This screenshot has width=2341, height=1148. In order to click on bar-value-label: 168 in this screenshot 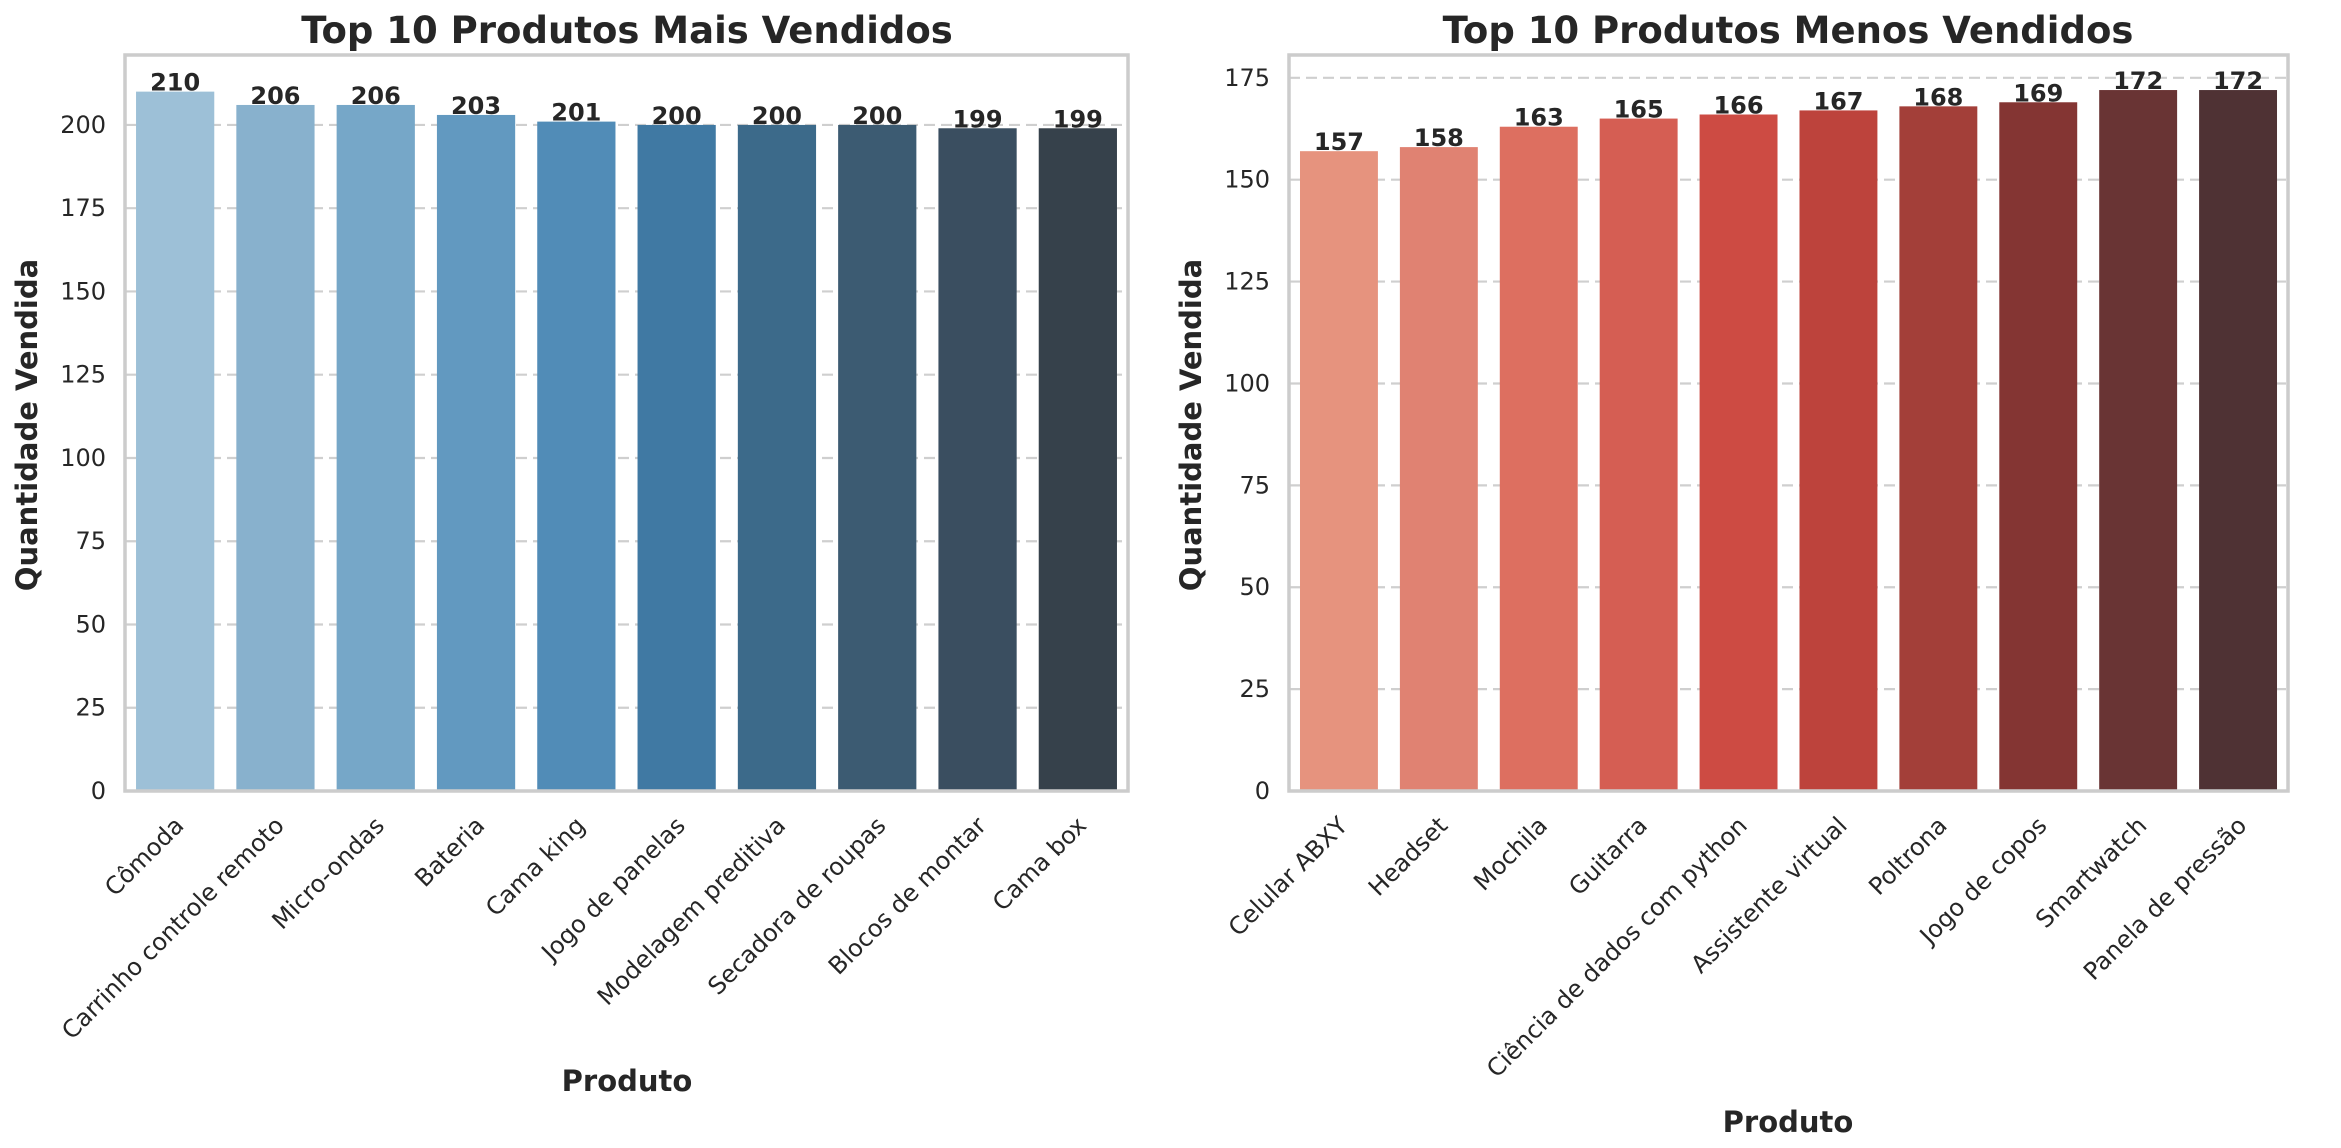, I will do `click(1938, 97)`.